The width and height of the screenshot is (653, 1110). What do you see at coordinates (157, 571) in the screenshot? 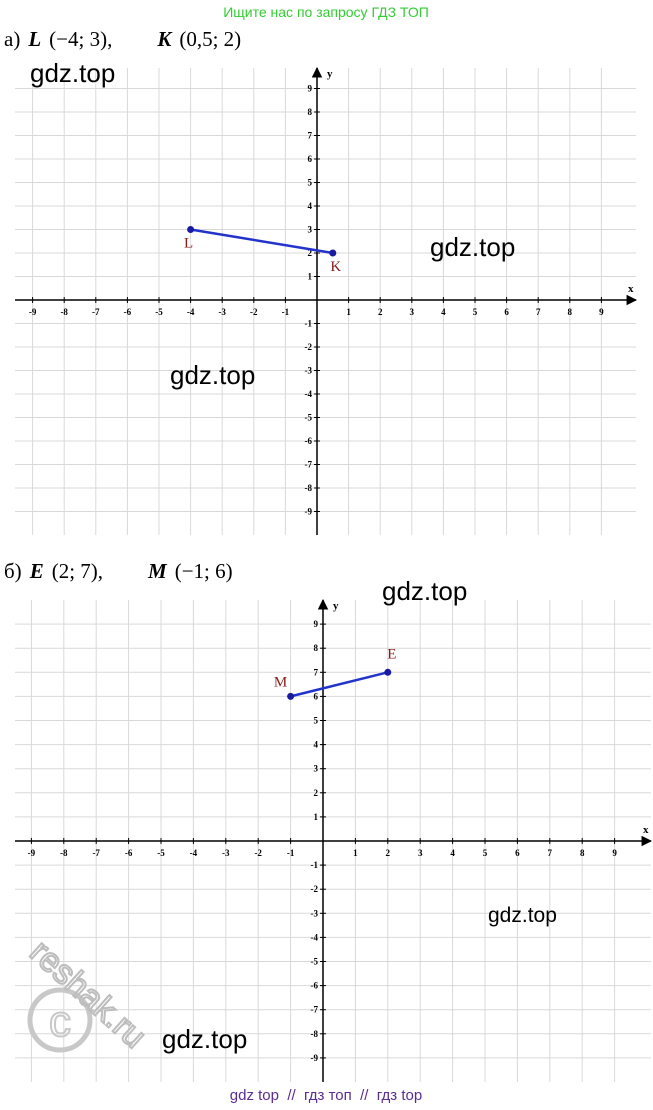
I see `point-name: M` at bounding box center [157, 571].